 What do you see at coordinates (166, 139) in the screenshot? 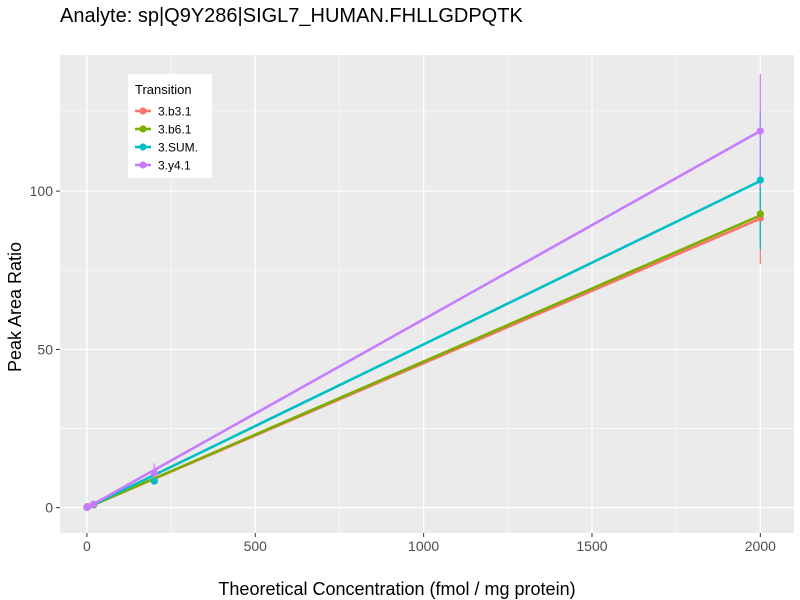
I see `legend-items: 3.b3.1 3.b6.1 3.SUM. 3.y4.1` at bounding box center [166, 139].